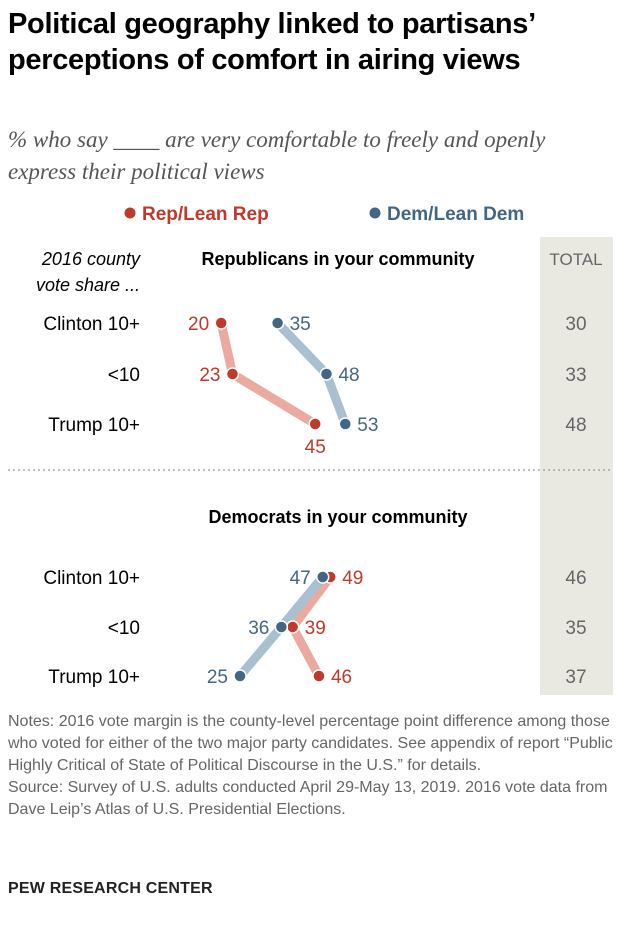  What do you see at coordinates (367, 425) in the screenshot?
I see `data-label-dem: 53` at bounding box center [367, 425].